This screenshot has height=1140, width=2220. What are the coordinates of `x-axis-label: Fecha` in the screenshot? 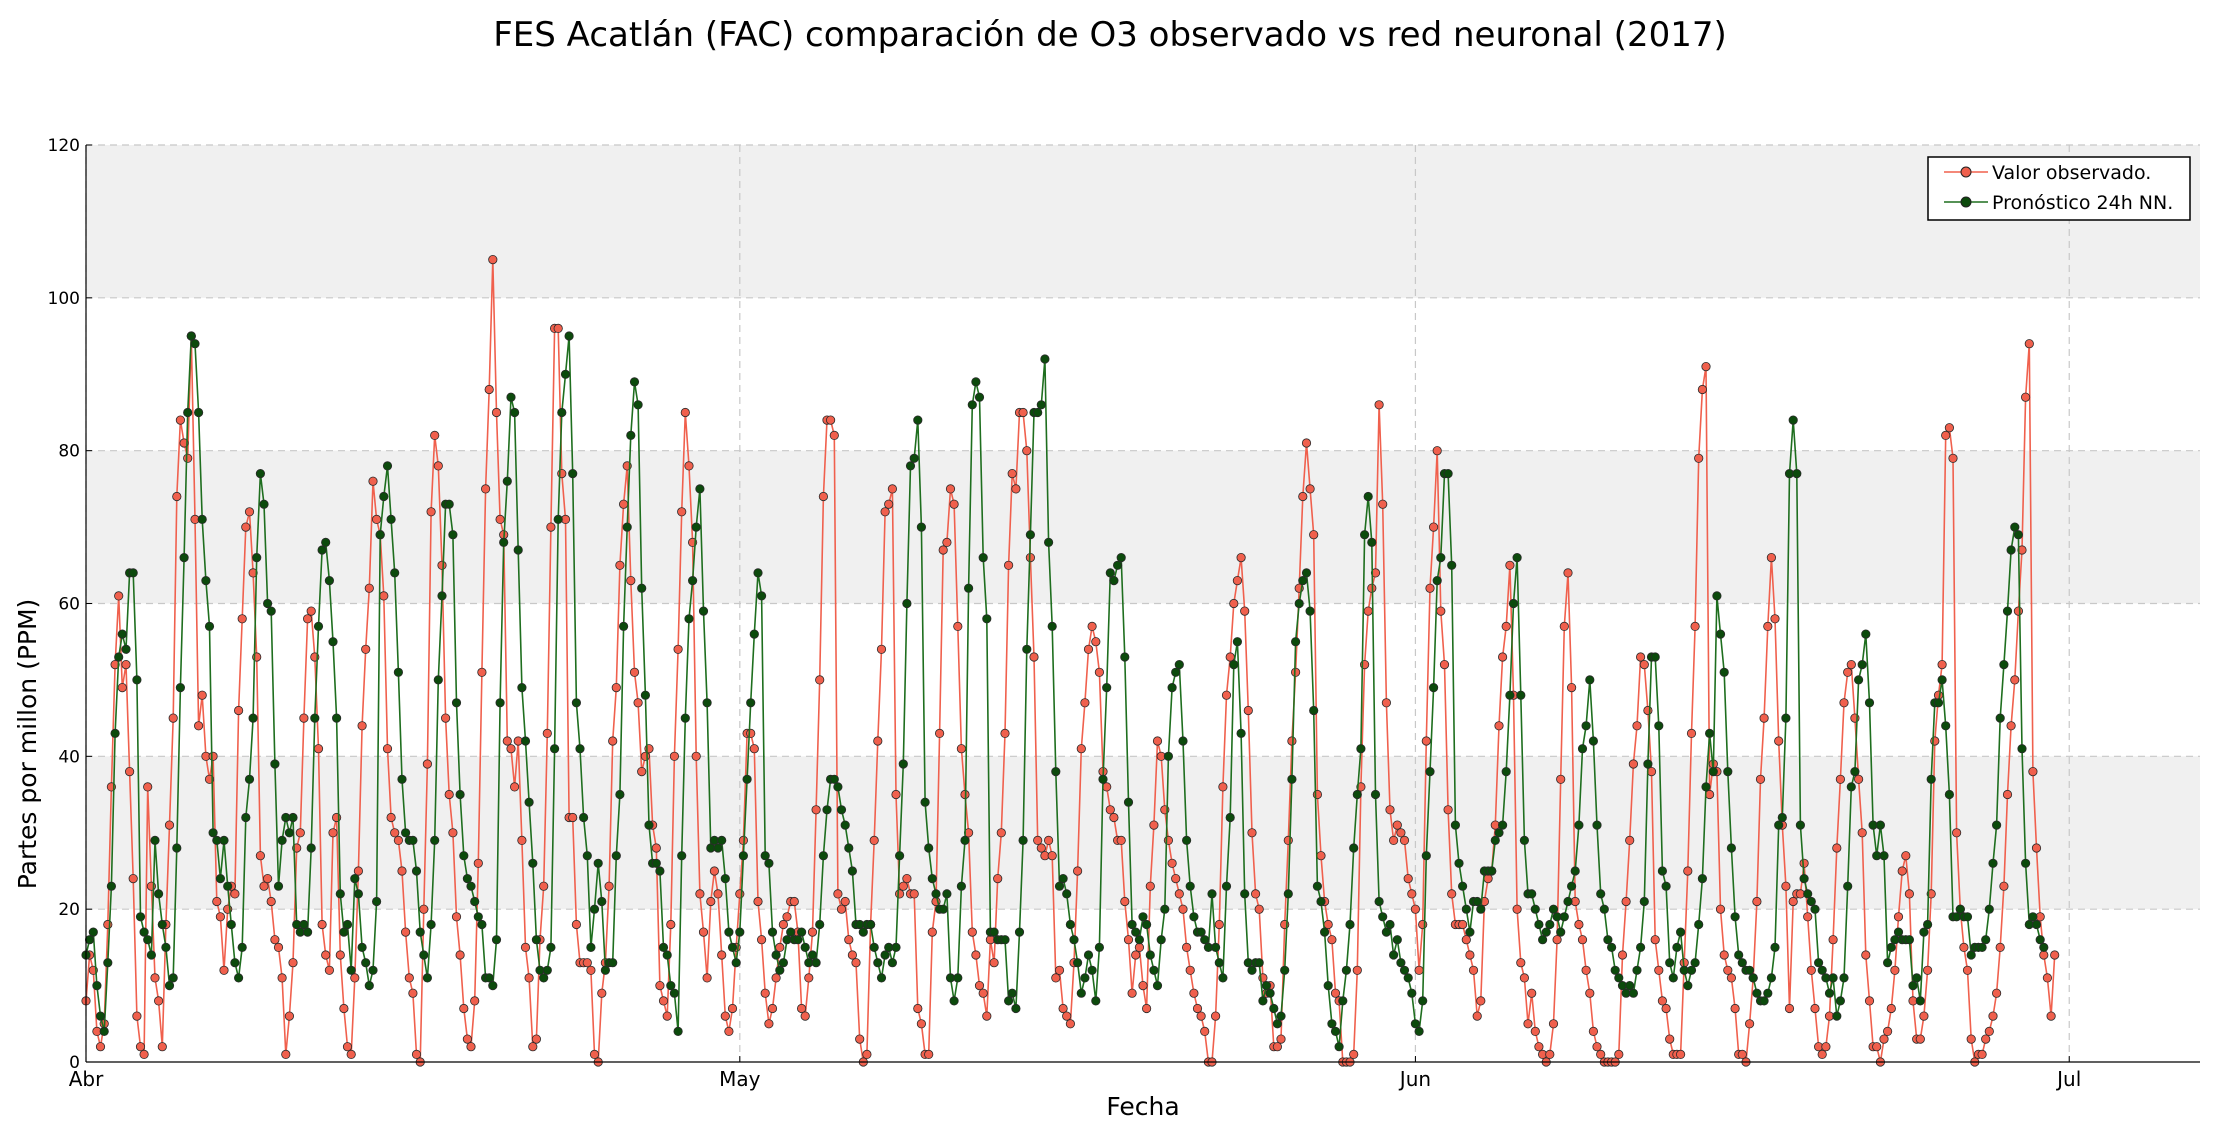 It's located at (1142, 1106).